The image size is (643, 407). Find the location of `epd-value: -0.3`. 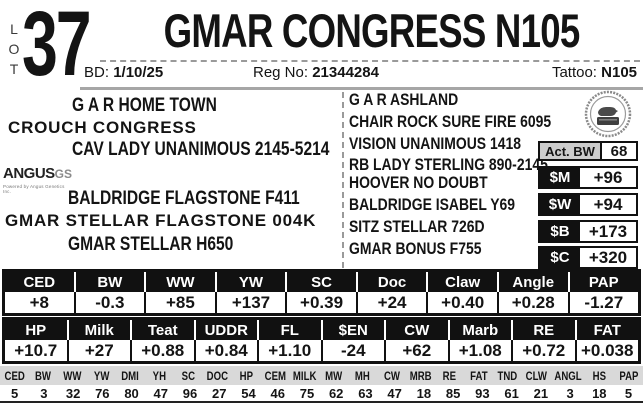

epd-value: -0.3 is located at coordinates (111, 302).